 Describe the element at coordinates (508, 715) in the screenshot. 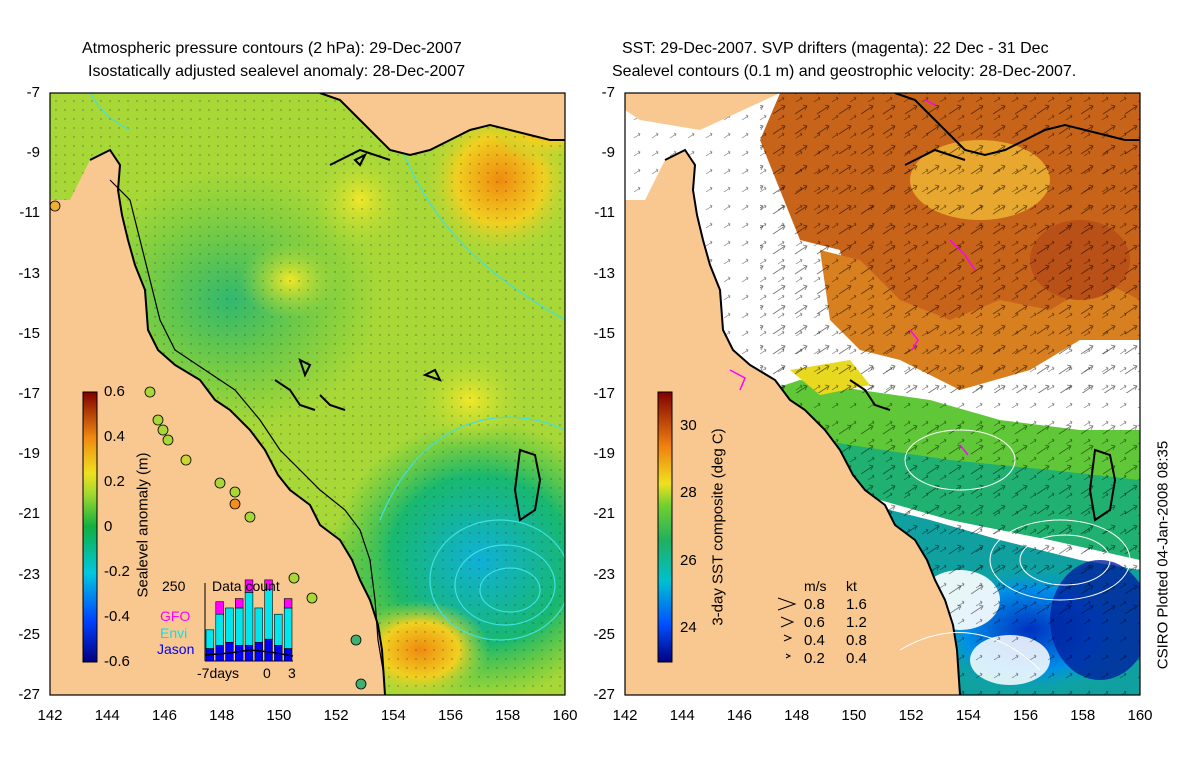

I see `left-x-tick: 158` at that location.